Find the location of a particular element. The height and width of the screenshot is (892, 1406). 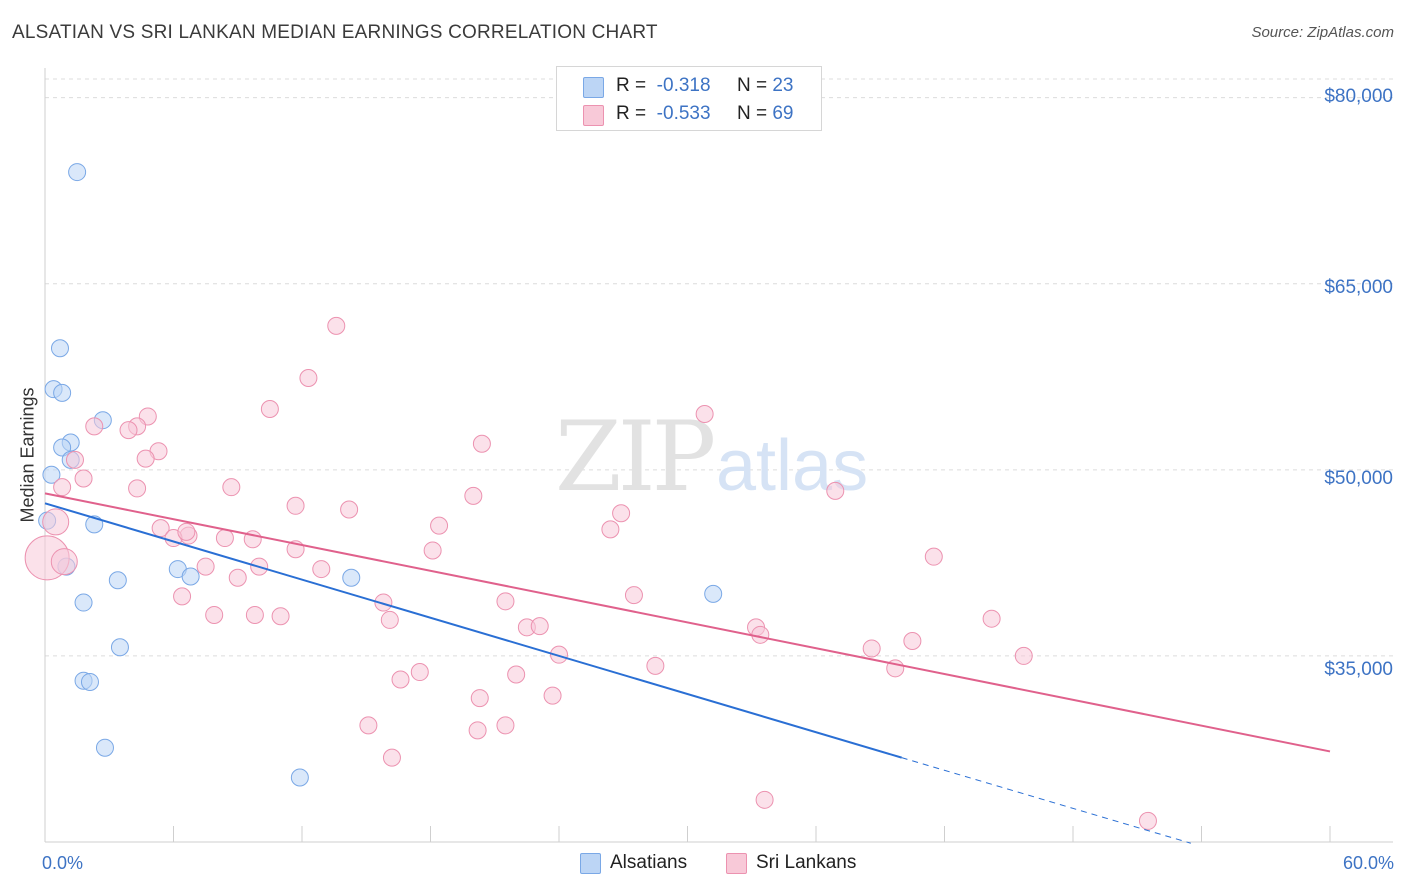

stats-legend: R = -0.318 N = 23 R = -0.533 N = 69 is located at coordinates (689, 98).